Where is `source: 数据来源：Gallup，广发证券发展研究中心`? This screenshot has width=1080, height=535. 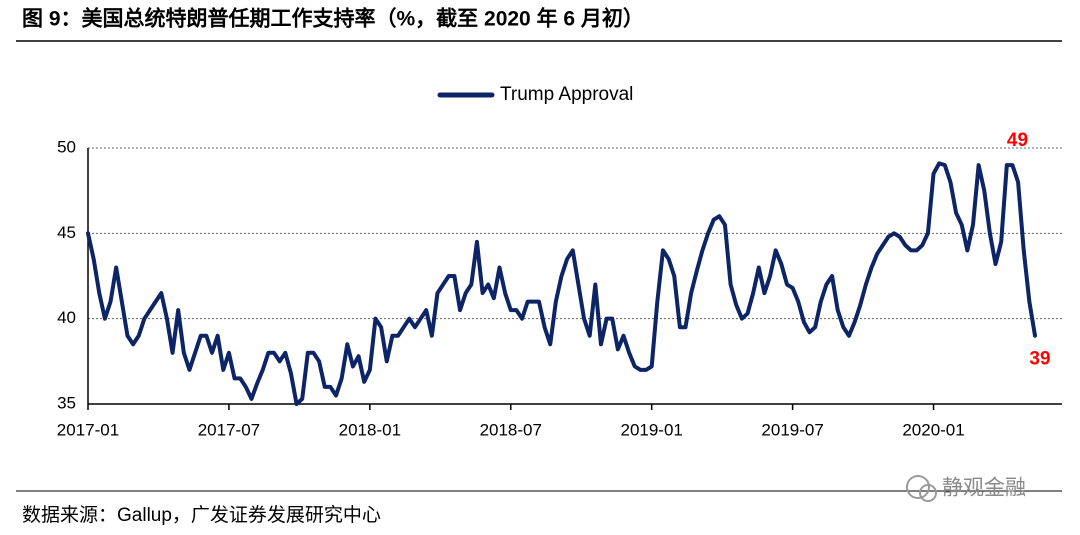 source: 数据来源：Gallup，广发证券发展研究中心 is located at coordinates (201, 515).